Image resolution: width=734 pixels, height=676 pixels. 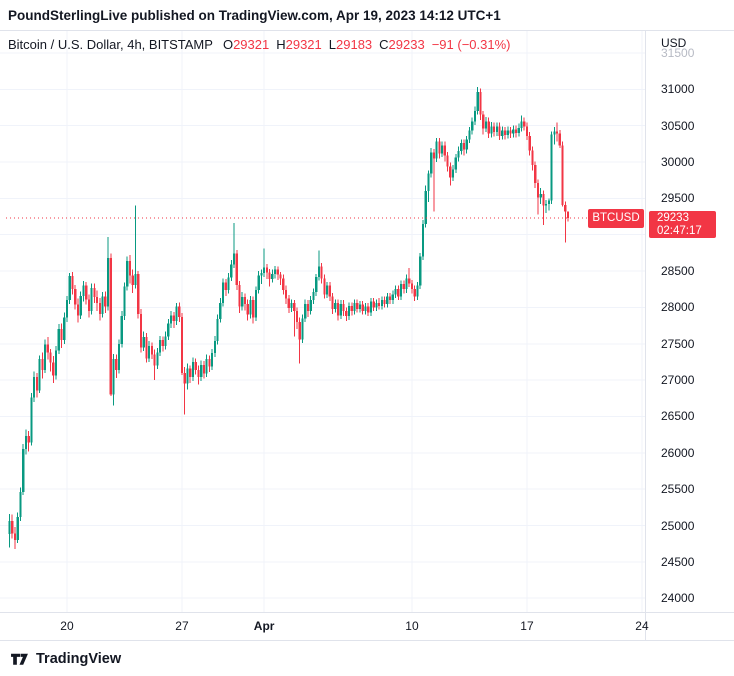 I want to click on time-tick: 10, so click(x=412, y=626).